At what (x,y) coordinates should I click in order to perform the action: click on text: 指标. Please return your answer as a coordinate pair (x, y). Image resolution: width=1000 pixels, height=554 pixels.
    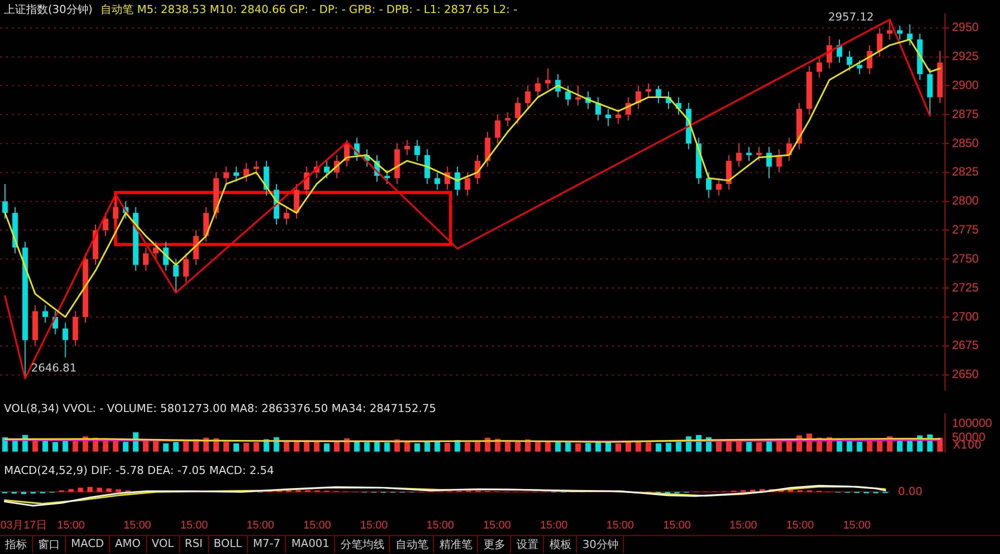
    Looking at the image, I should click on (16, 544).